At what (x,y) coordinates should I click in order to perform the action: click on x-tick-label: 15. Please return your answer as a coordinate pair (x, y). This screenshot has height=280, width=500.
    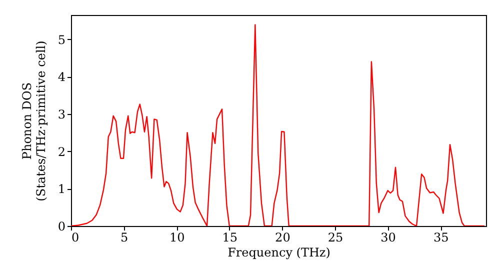
    Looking at the image, I should click on (230, 237).